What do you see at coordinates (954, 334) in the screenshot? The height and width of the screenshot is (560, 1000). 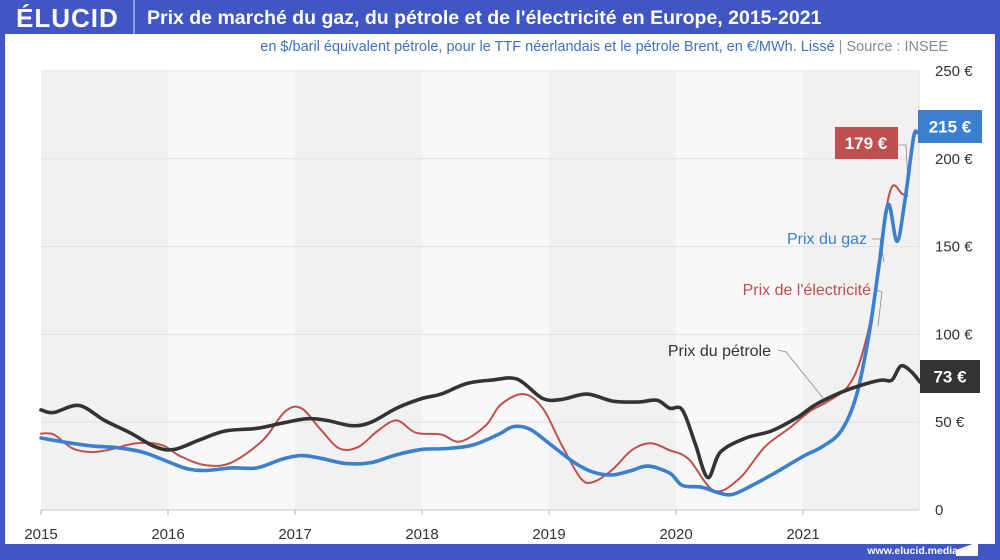 I see `y-tick-label: 100 €` at bounding box center [954, 334].